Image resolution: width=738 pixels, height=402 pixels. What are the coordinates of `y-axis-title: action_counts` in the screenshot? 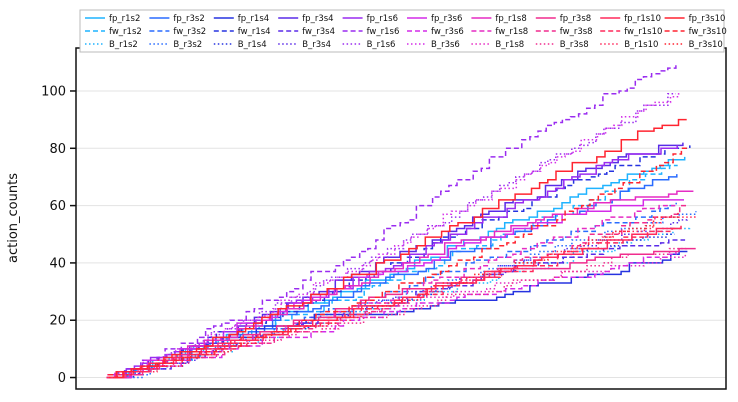 It's located at (13, 218).